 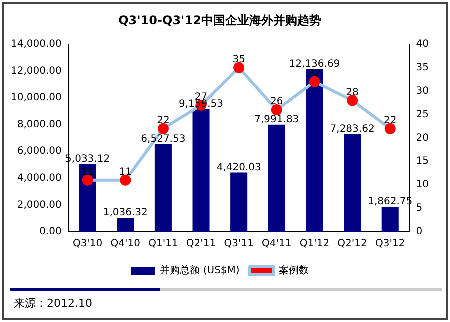 What do you see at coordinates (239, 244) in the screenshot?
I see `x-tick-label: Q3'11` at bounding box center [239, 244].